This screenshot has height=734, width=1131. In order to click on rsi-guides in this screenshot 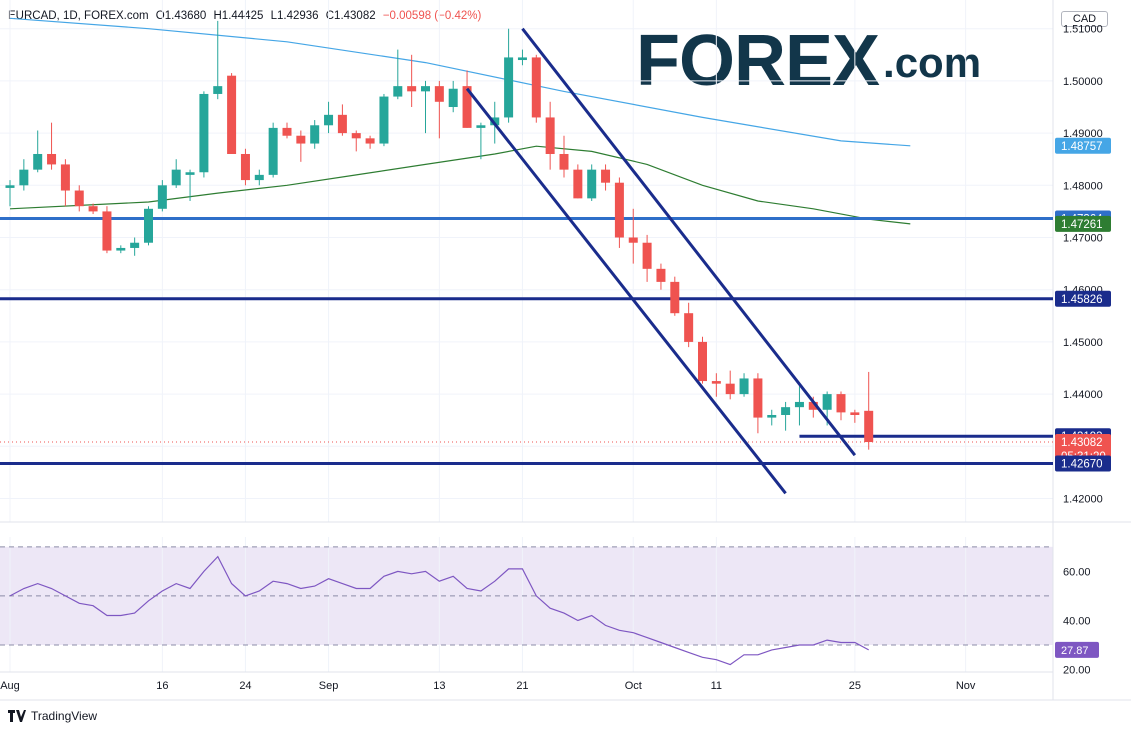, I will do `click(526, 596)`.